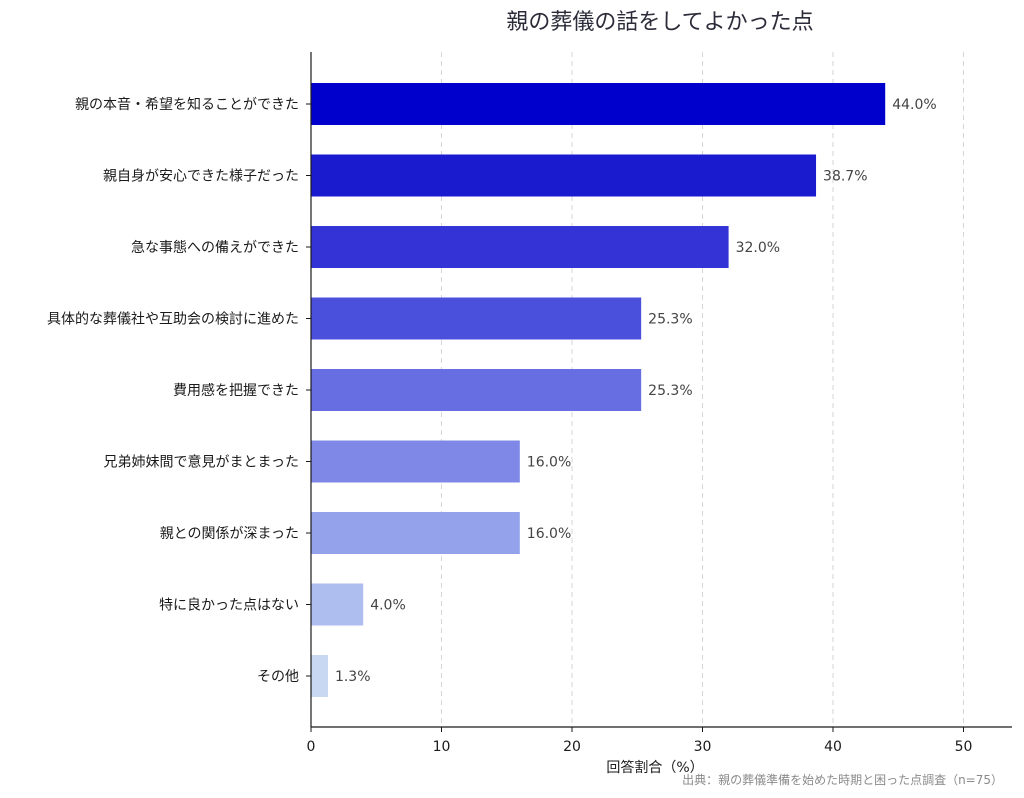 The width and height of the screenshot is (1024, 798). Describe the element at coordinates (654, 767) in the screenshot. I see `x-axis-title: 回答割合（%）` at that location.